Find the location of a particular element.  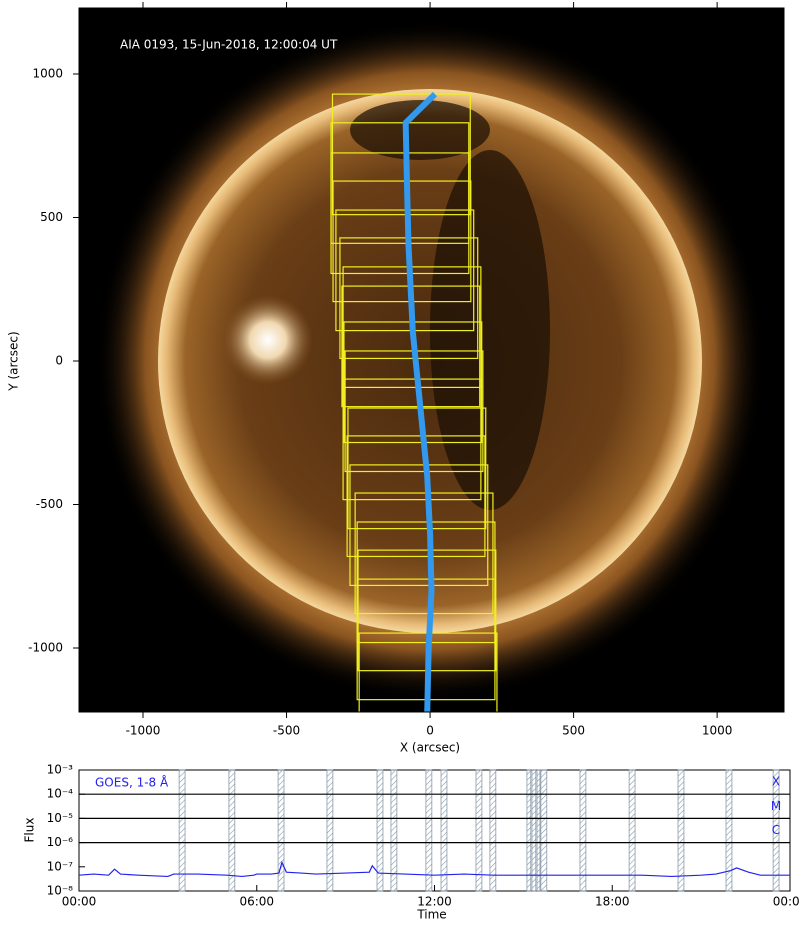

x-tick-label: 12:00 is located at coordinates (434, 902).